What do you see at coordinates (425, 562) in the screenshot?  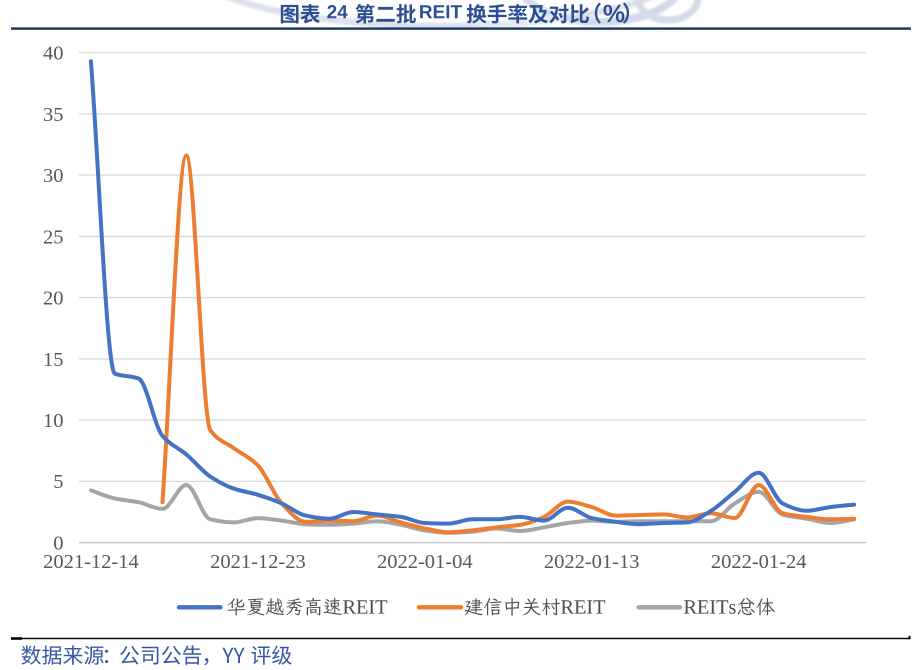 I see `svg-text: 2022-01-04` at bounding box center [425, 562].